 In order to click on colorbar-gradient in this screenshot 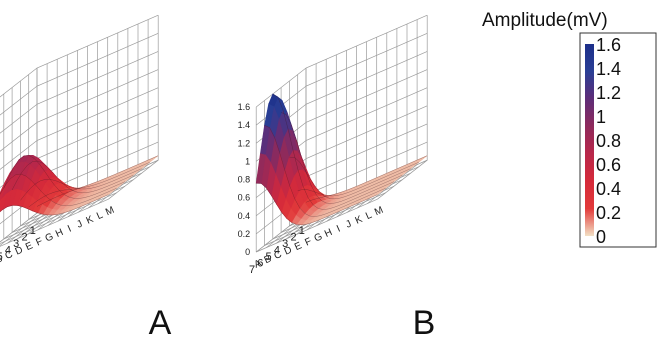, I will do `click(589, 140)`.